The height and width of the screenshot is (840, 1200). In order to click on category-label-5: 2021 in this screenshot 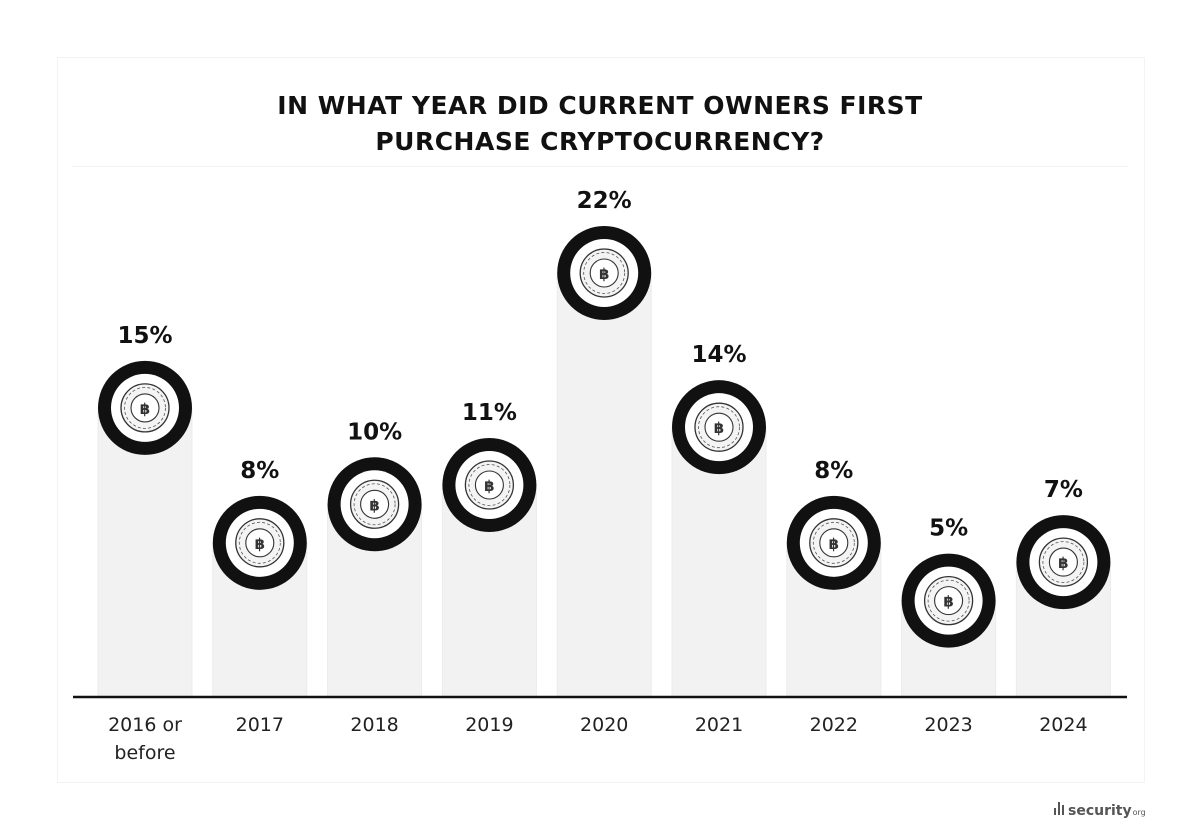, I will do `click(719, 725)`.